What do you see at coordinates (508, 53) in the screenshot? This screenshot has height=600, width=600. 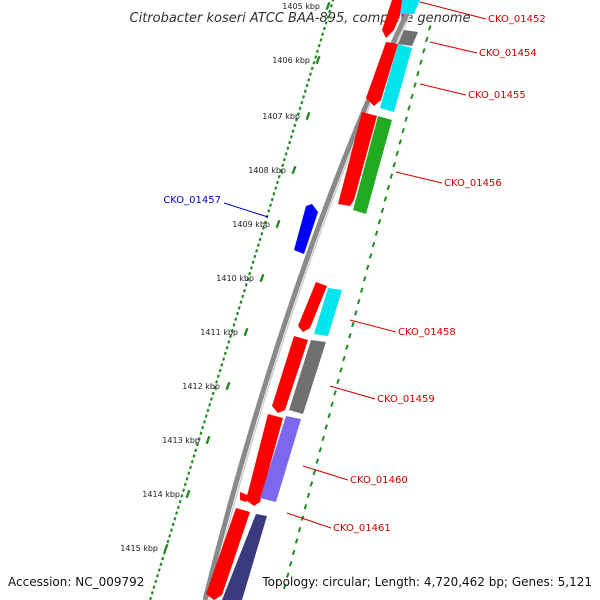 I see `gene-label: CKO_01454` at bounding box center [508, 53].